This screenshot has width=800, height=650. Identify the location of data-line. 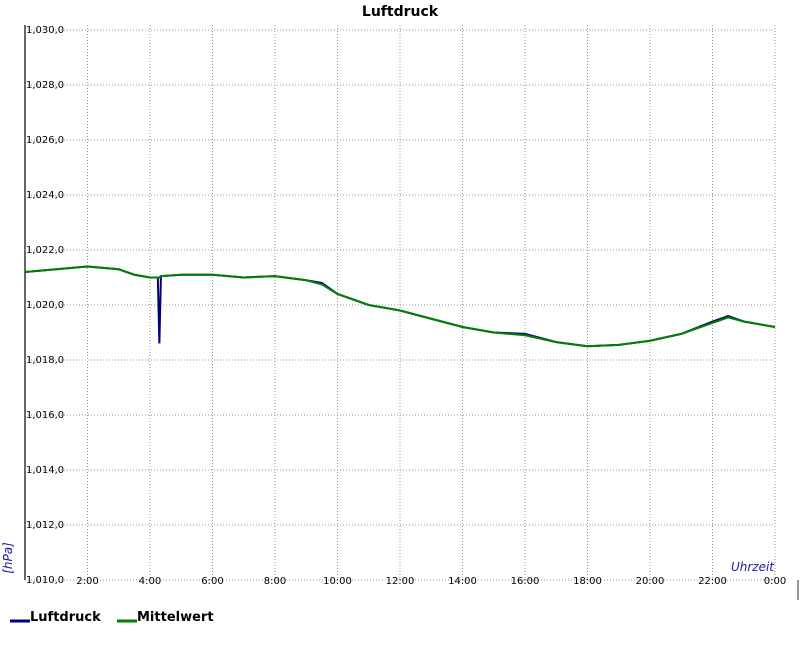
(400, 306).